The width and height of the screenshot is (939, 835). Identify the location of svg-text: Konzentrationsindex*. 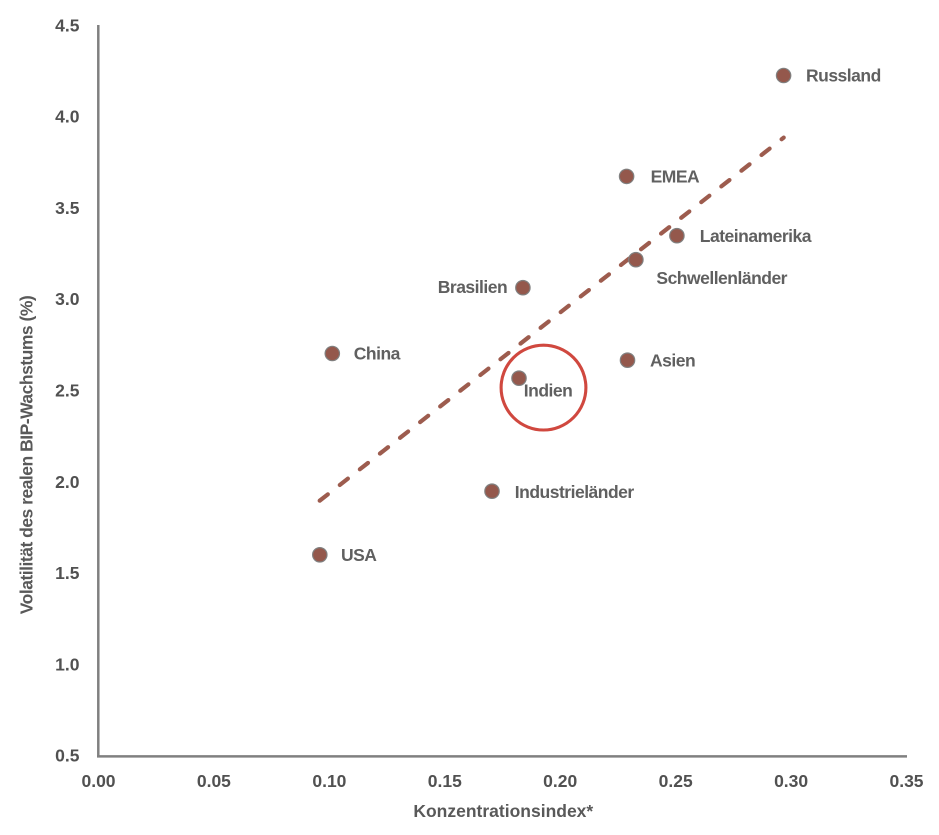
(503, 811).